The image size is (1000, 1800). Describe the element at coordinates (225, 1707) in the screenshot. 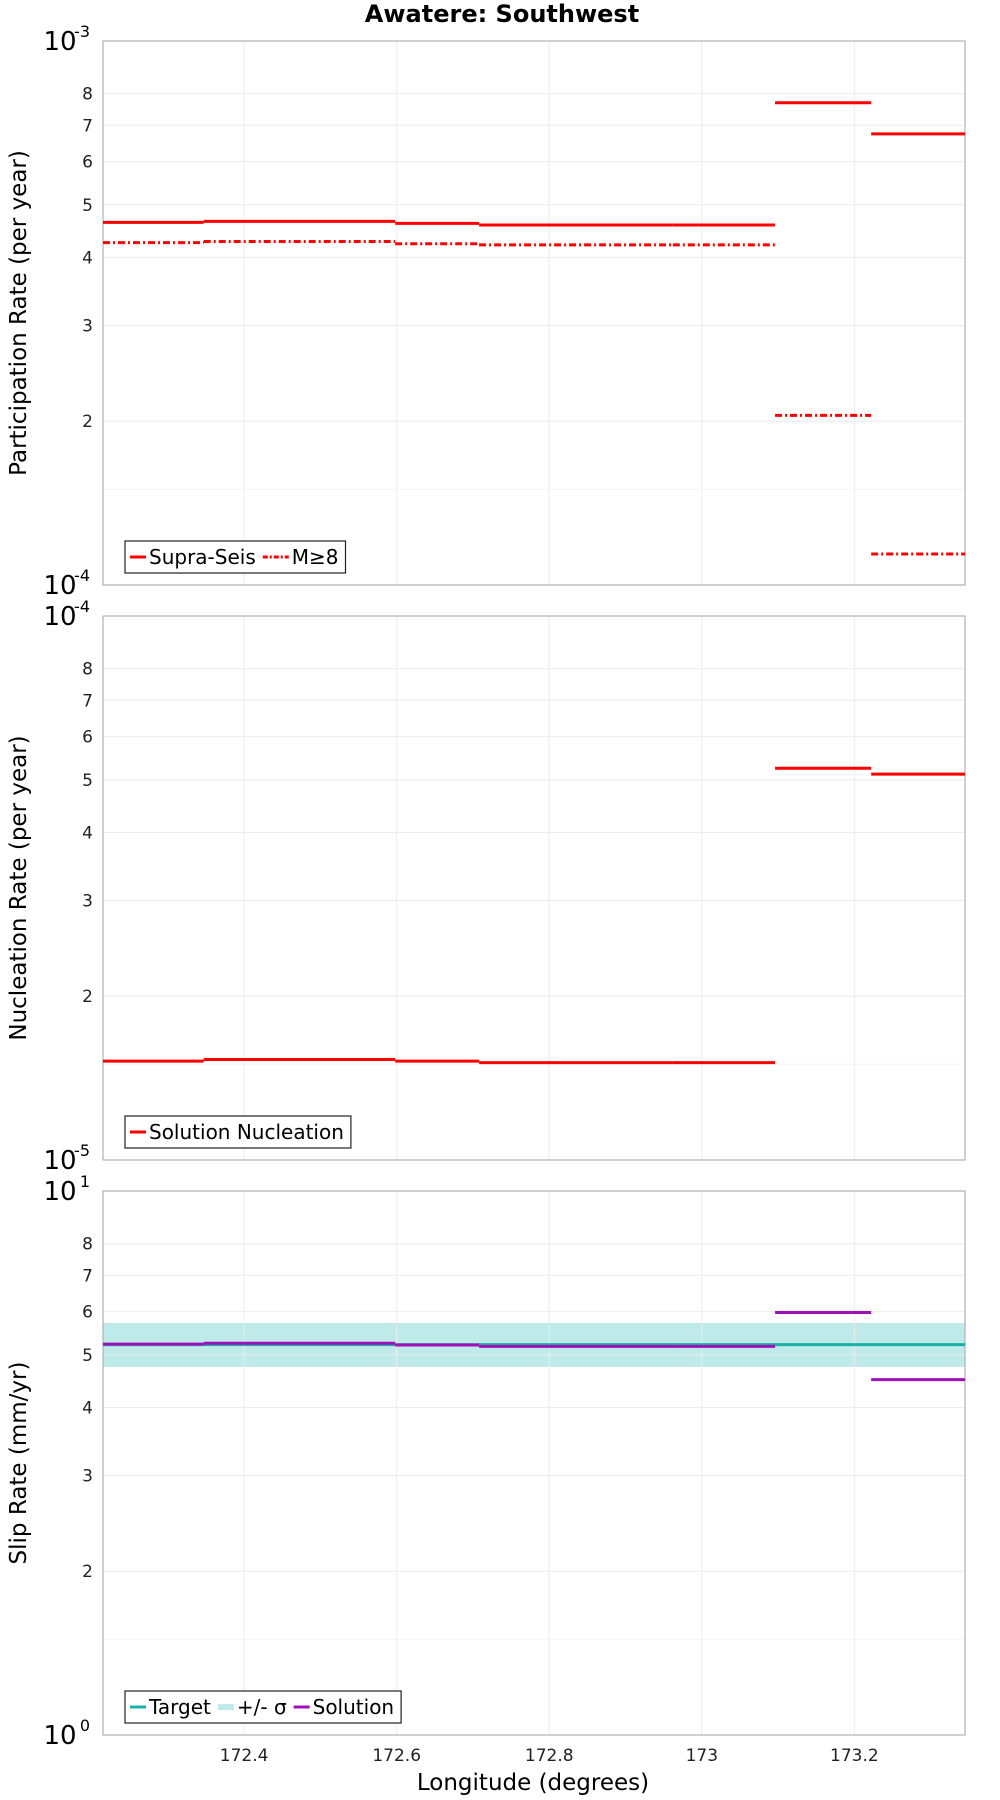

I see `legend-swatch` at that location.